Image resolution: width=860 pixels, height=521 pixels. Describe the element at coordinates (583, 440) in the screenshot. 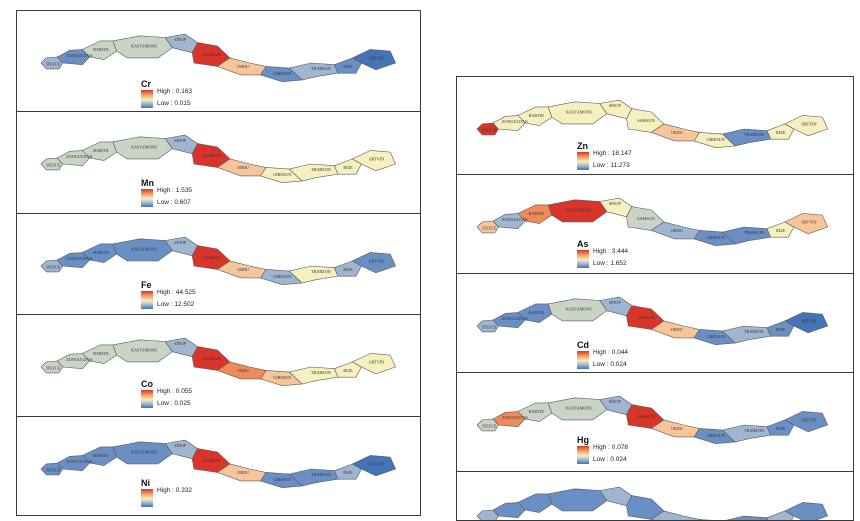

I see `element-symbol: Hg` at that location.